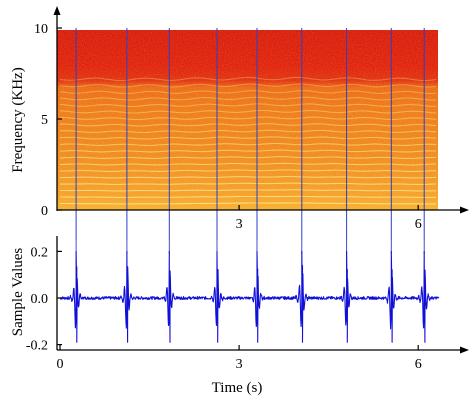 Image resolution: width=474 pixels, height=402 pixels. What do you see at coordinates (418, 224) in the screenshot?
I see `spectrogram-x-tick-label: 6` at bounding box center [418, 224].